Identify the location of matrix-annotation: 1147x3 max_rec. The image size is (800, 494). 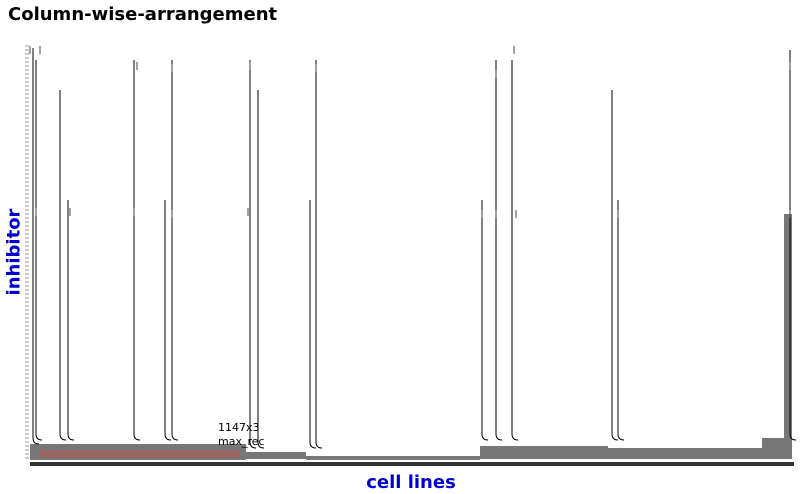
(241, 435).